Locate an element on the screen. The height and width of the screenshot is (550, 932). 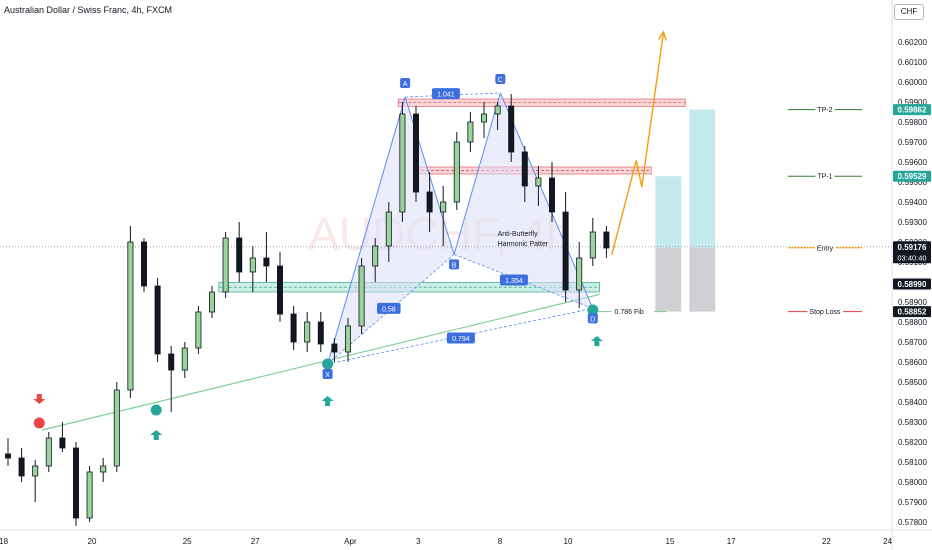
x-tick-label: 10 is located at coordinates (568, 541).